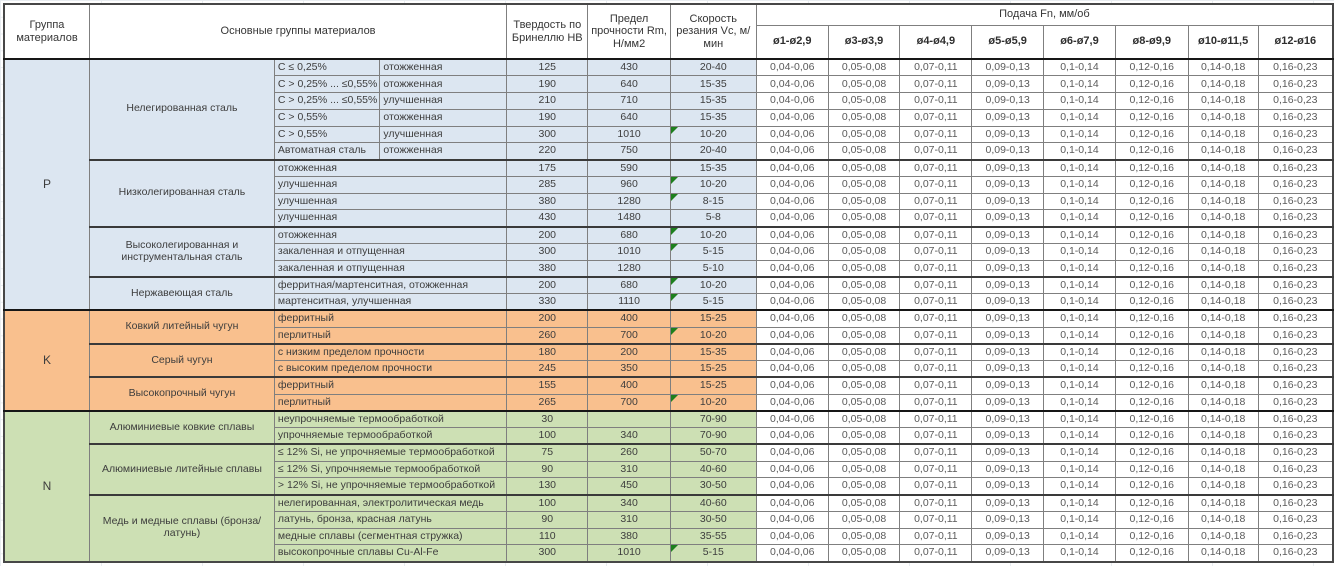 Image resolution: width=1334 pixels, height=566 pixels. I want to click on cutting-speed-cell: 50-70, so click(713, 452).